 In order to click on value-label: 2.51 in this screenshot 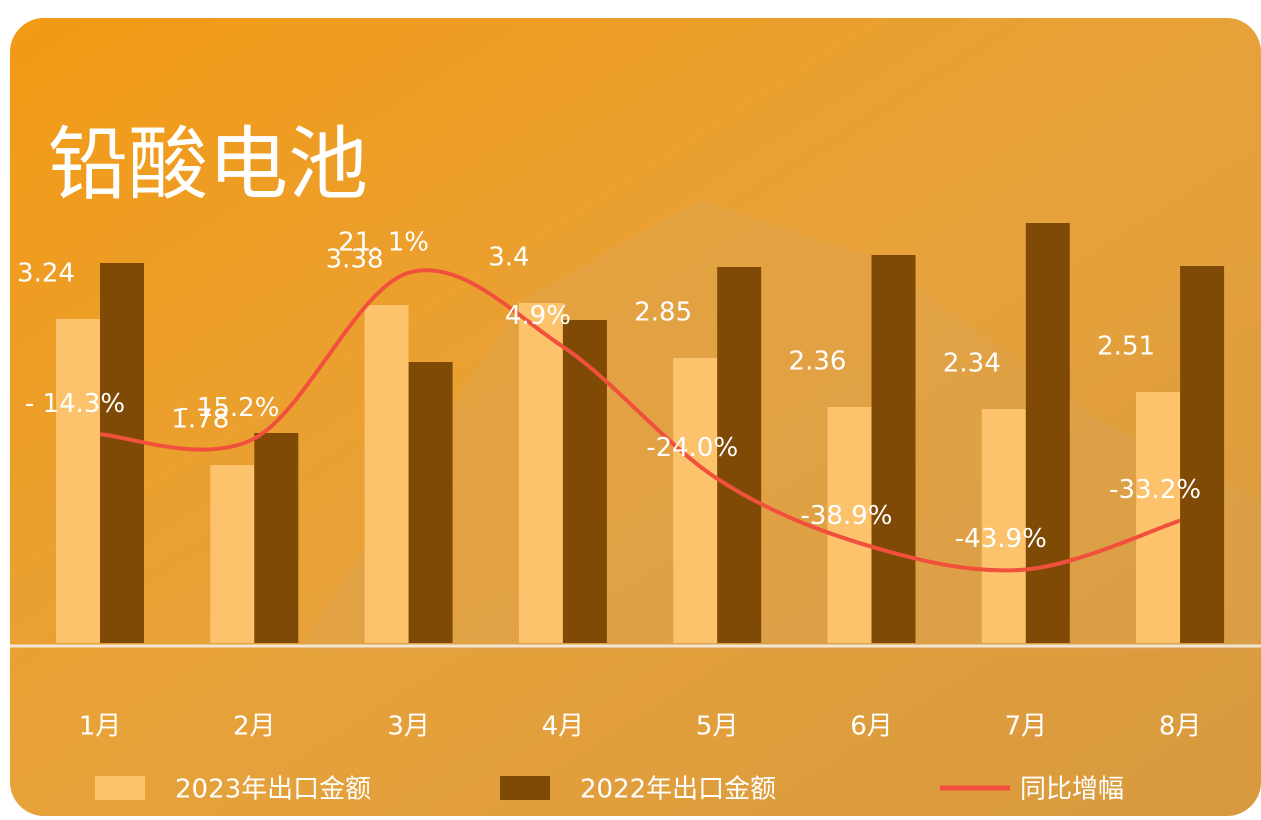, I will do `click(1126, 347)`.